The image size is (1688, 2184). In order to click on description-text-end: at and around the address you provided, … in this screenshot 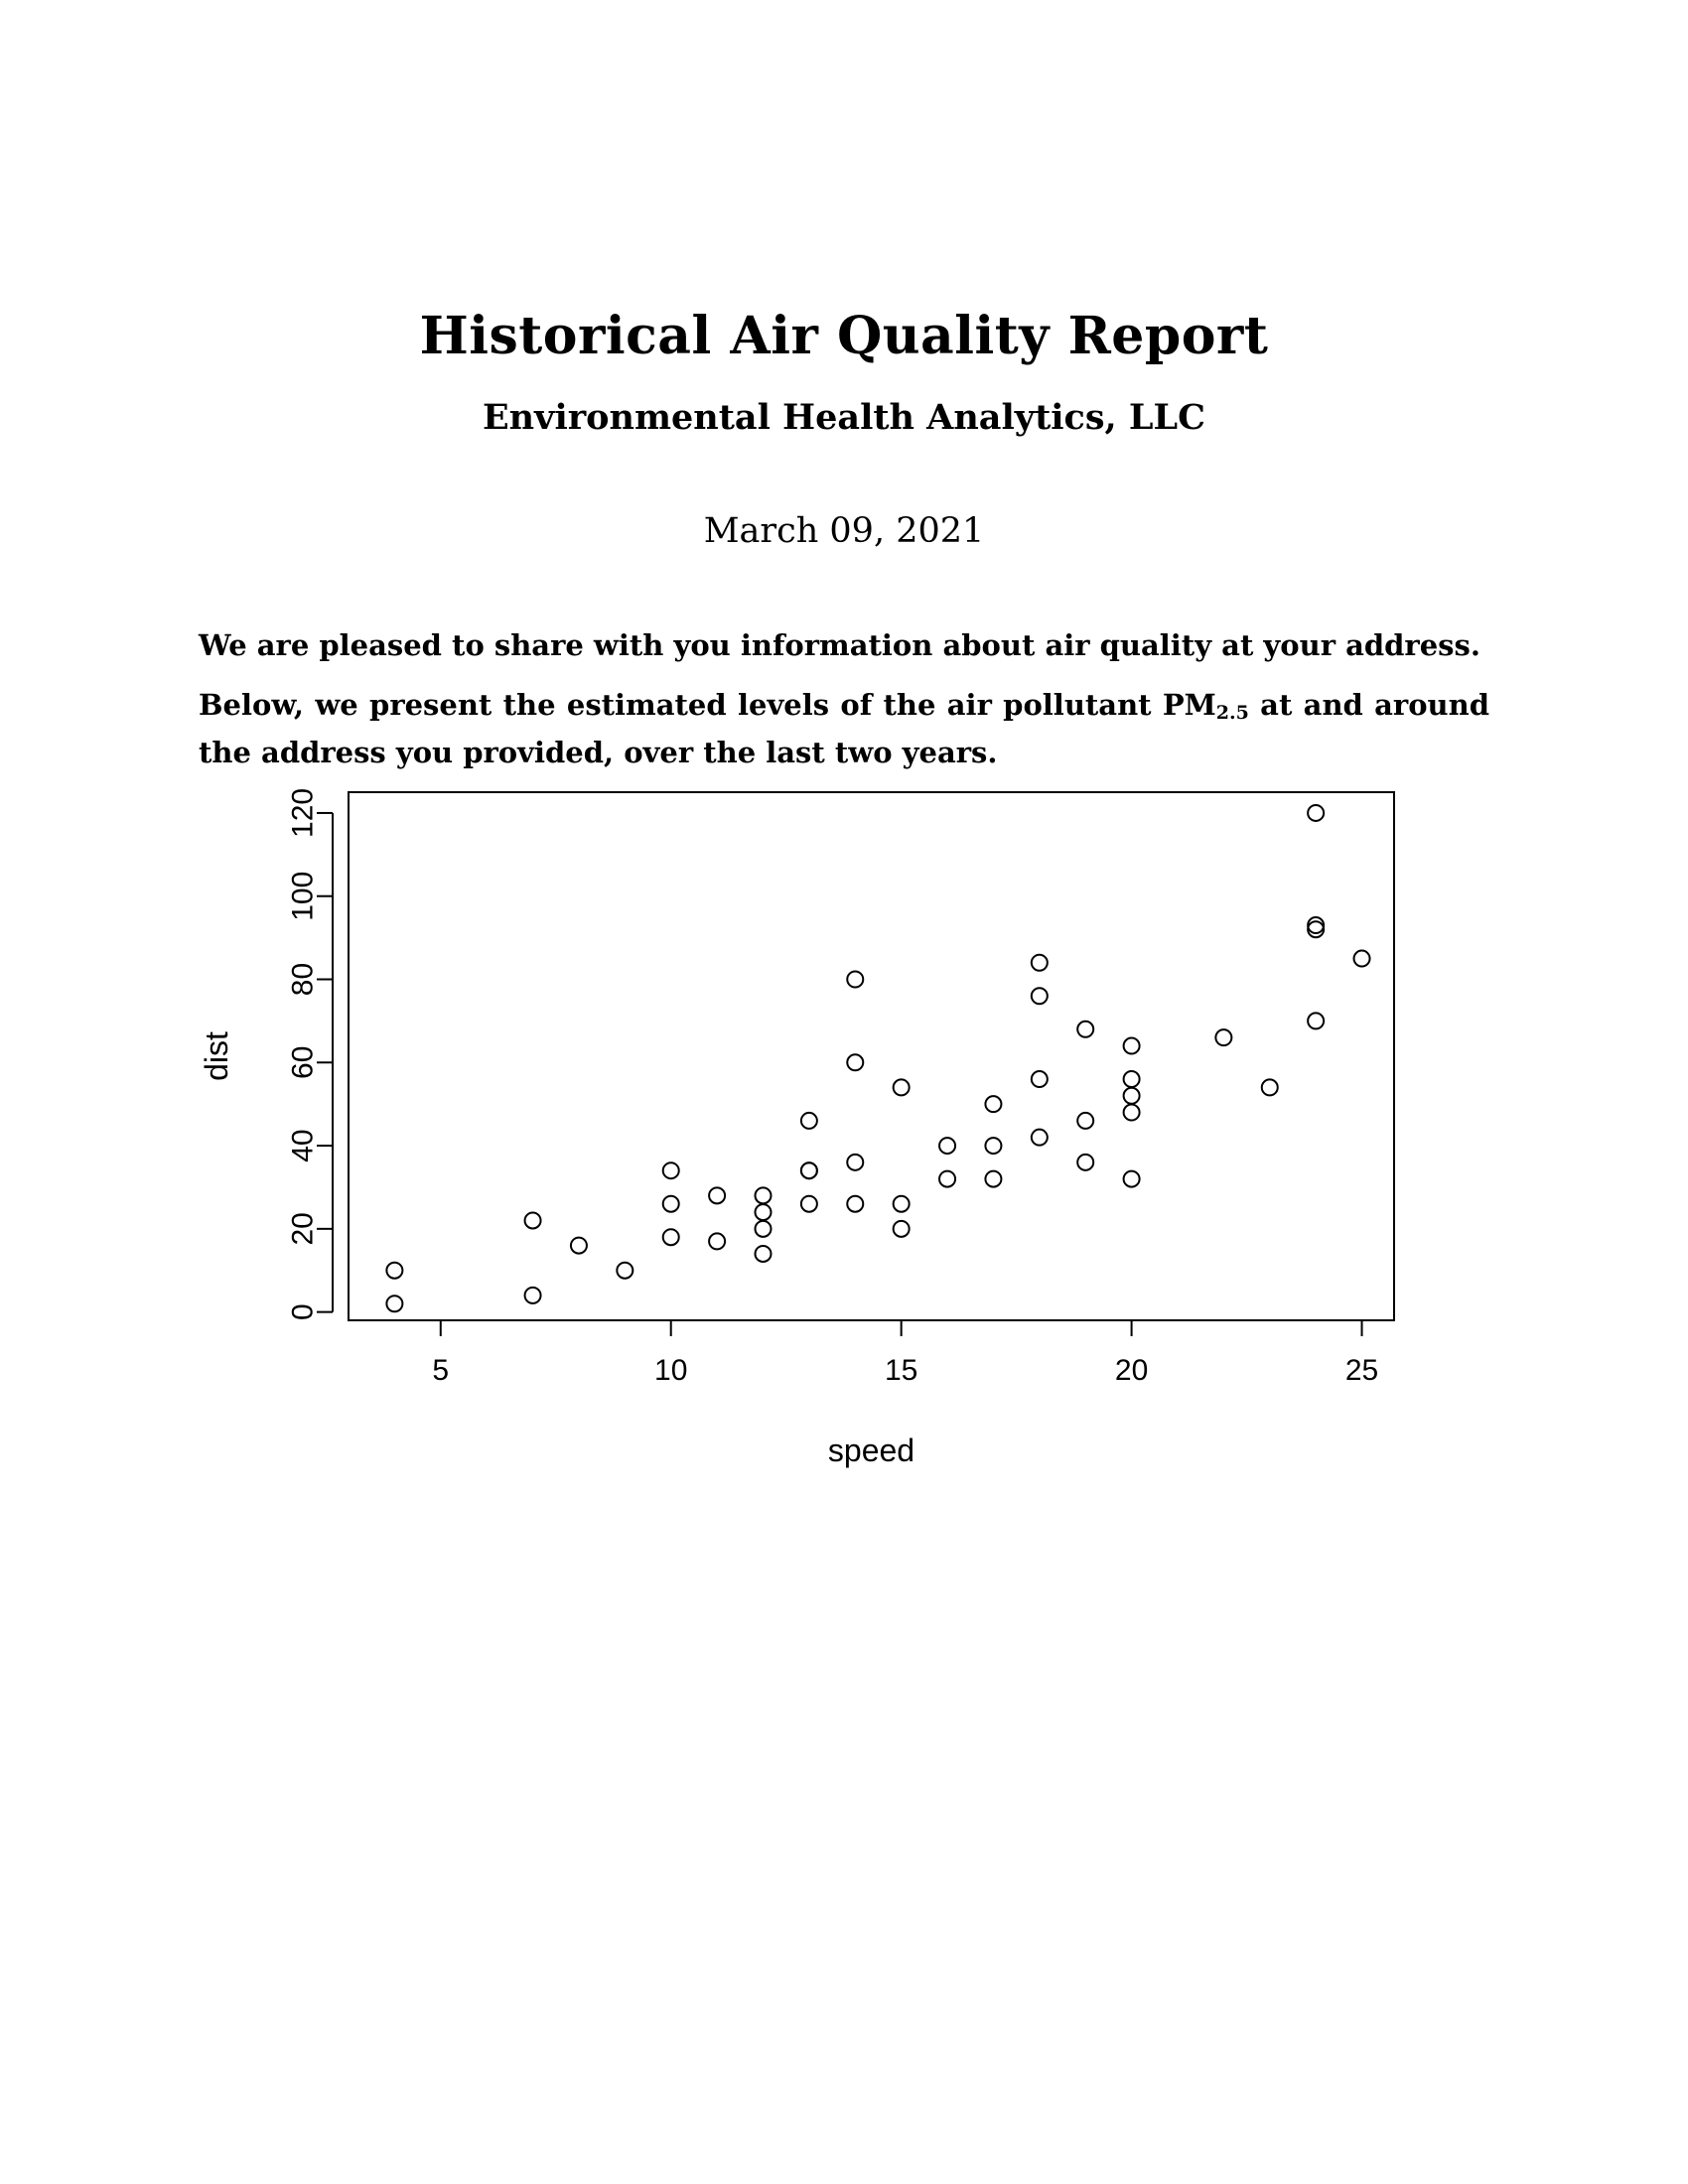, I will do `click(844, 728)`.